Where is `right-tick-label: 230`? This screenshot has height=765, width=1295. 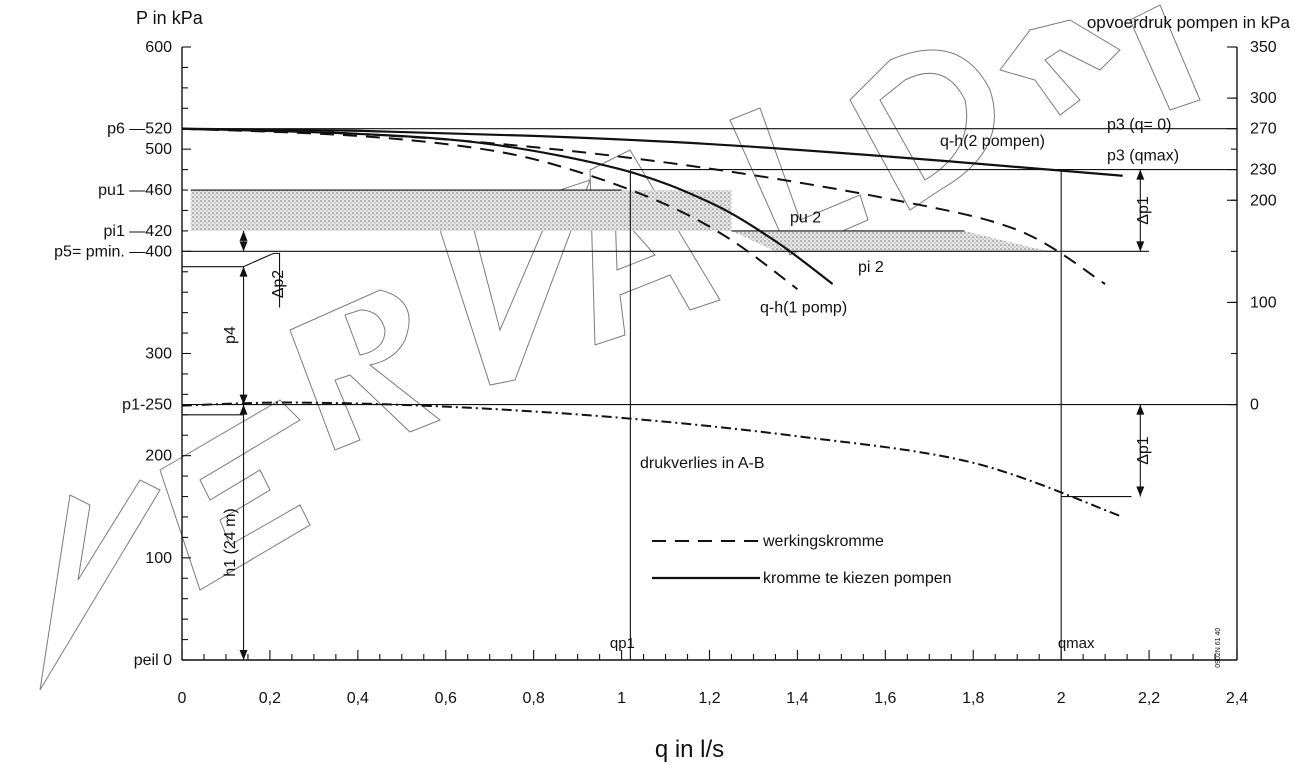
right-tick-label: 230 is located at coordinates (1263, 170).